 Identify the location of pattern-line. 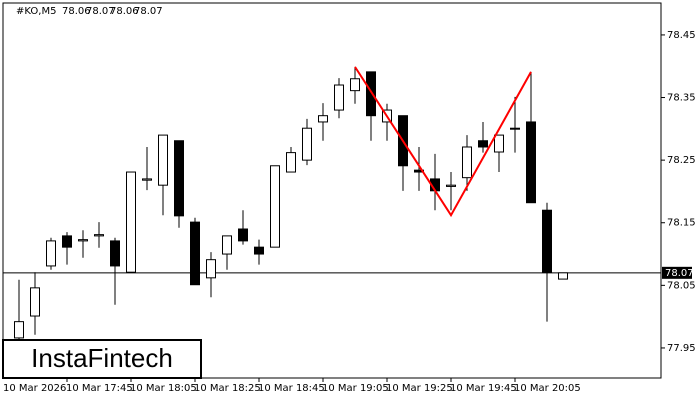
(443, 142).